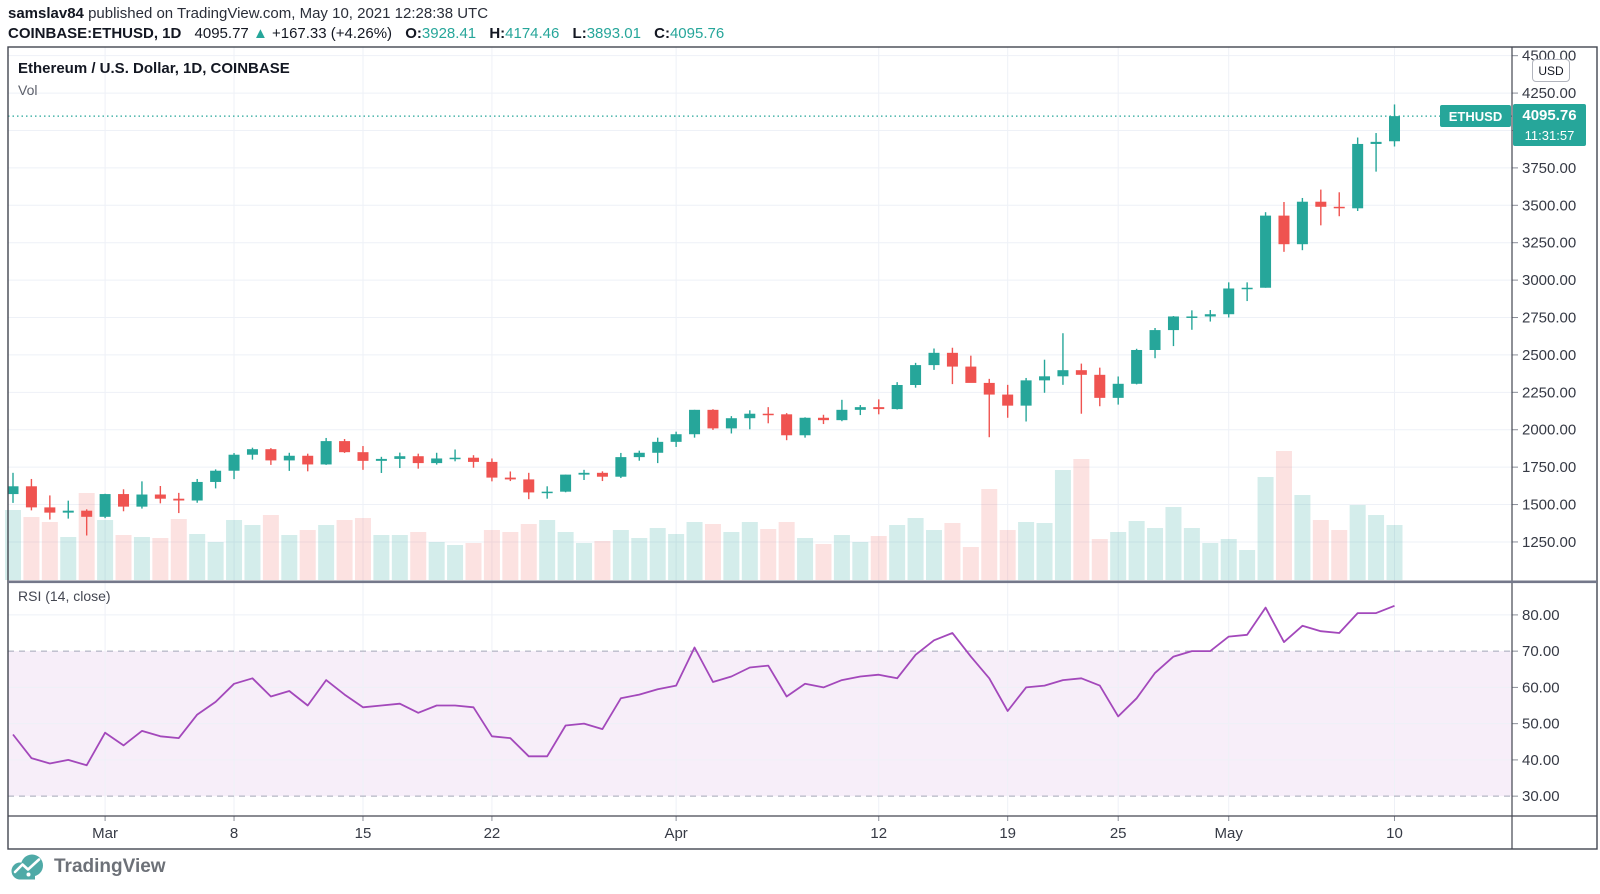  I want to click on price-axis, so click(1554, 431).